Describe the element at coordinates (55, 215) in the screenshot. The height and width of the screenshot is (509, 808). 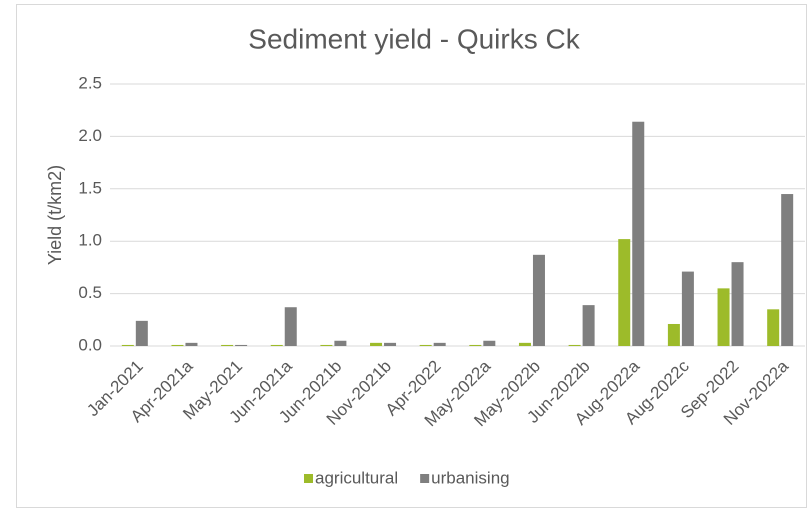
I see `y-axis-label: Yield (t/km2)` at that location.